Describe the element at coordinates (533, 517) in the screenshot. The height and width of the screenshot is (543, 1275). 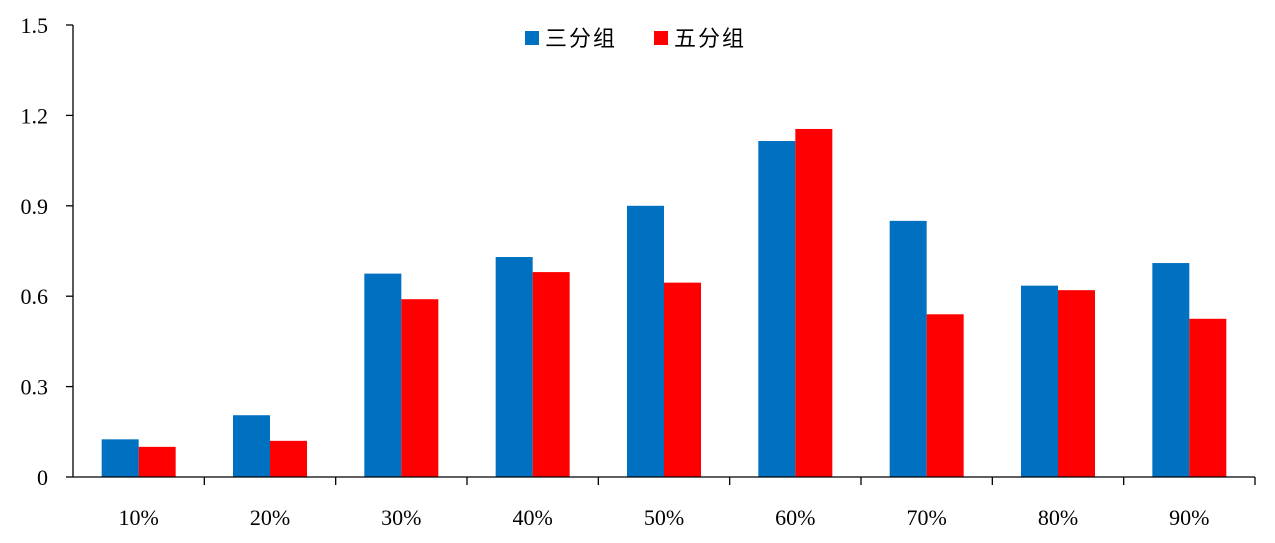
I see `x-tick-label: 40%` at that location.